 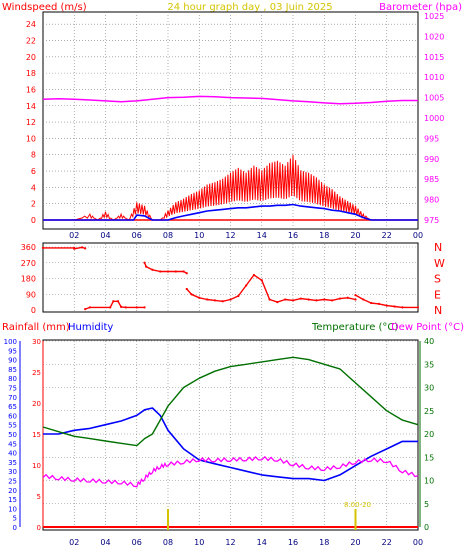 I want to click on baro-tick-label: 1015, so click(x=434, y=57).